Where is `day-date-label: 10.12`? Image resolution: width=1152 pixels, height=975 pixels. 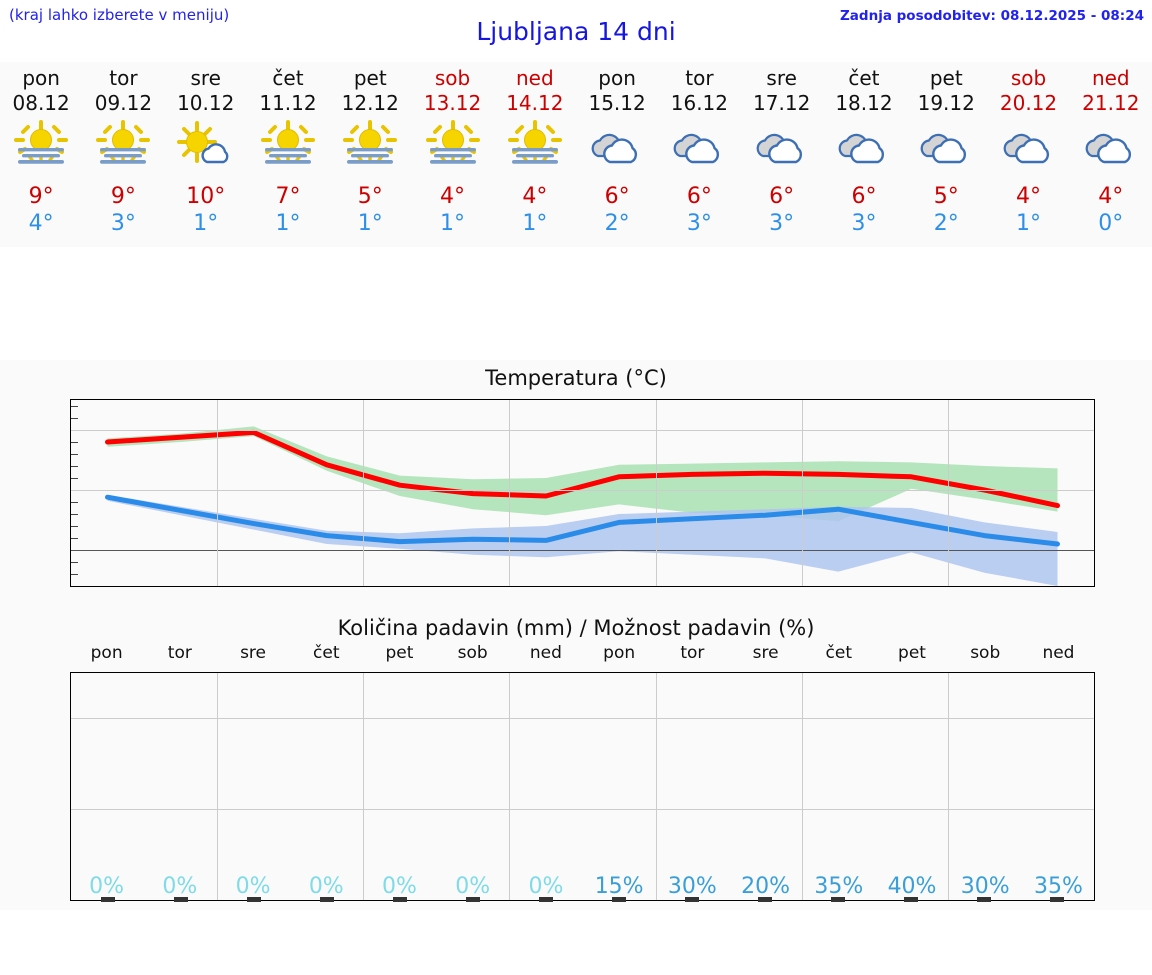 day-date-label: 10.12 is located at coordinates (206, 103).